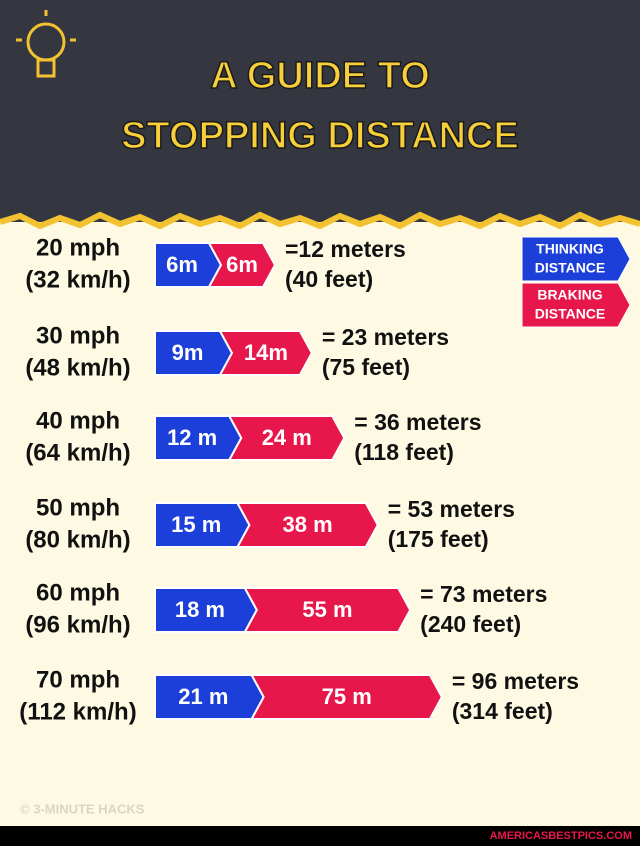 The image size is (640, 851). Describe the element at coordinates (77, 711) in the screenshot. I see `category-label: (112 km/h)` at that location.